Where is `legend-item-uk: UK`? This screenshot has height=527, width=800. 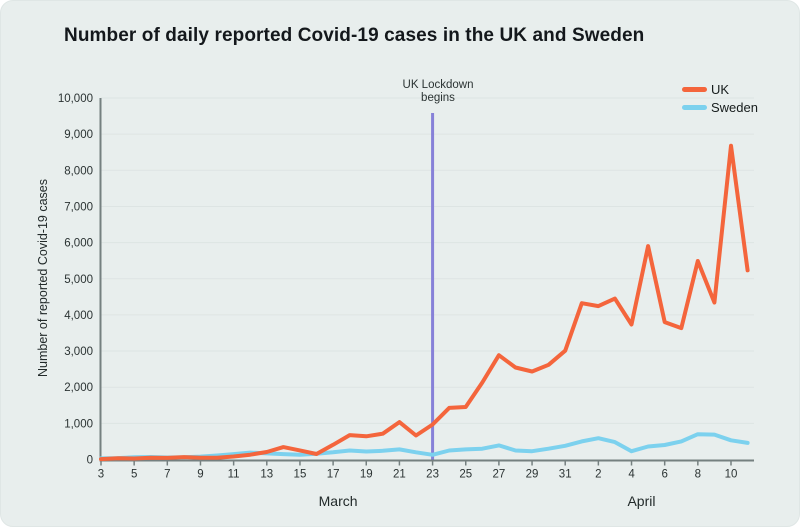
legend-item-uk: UK is located at coordinates (720, 89).